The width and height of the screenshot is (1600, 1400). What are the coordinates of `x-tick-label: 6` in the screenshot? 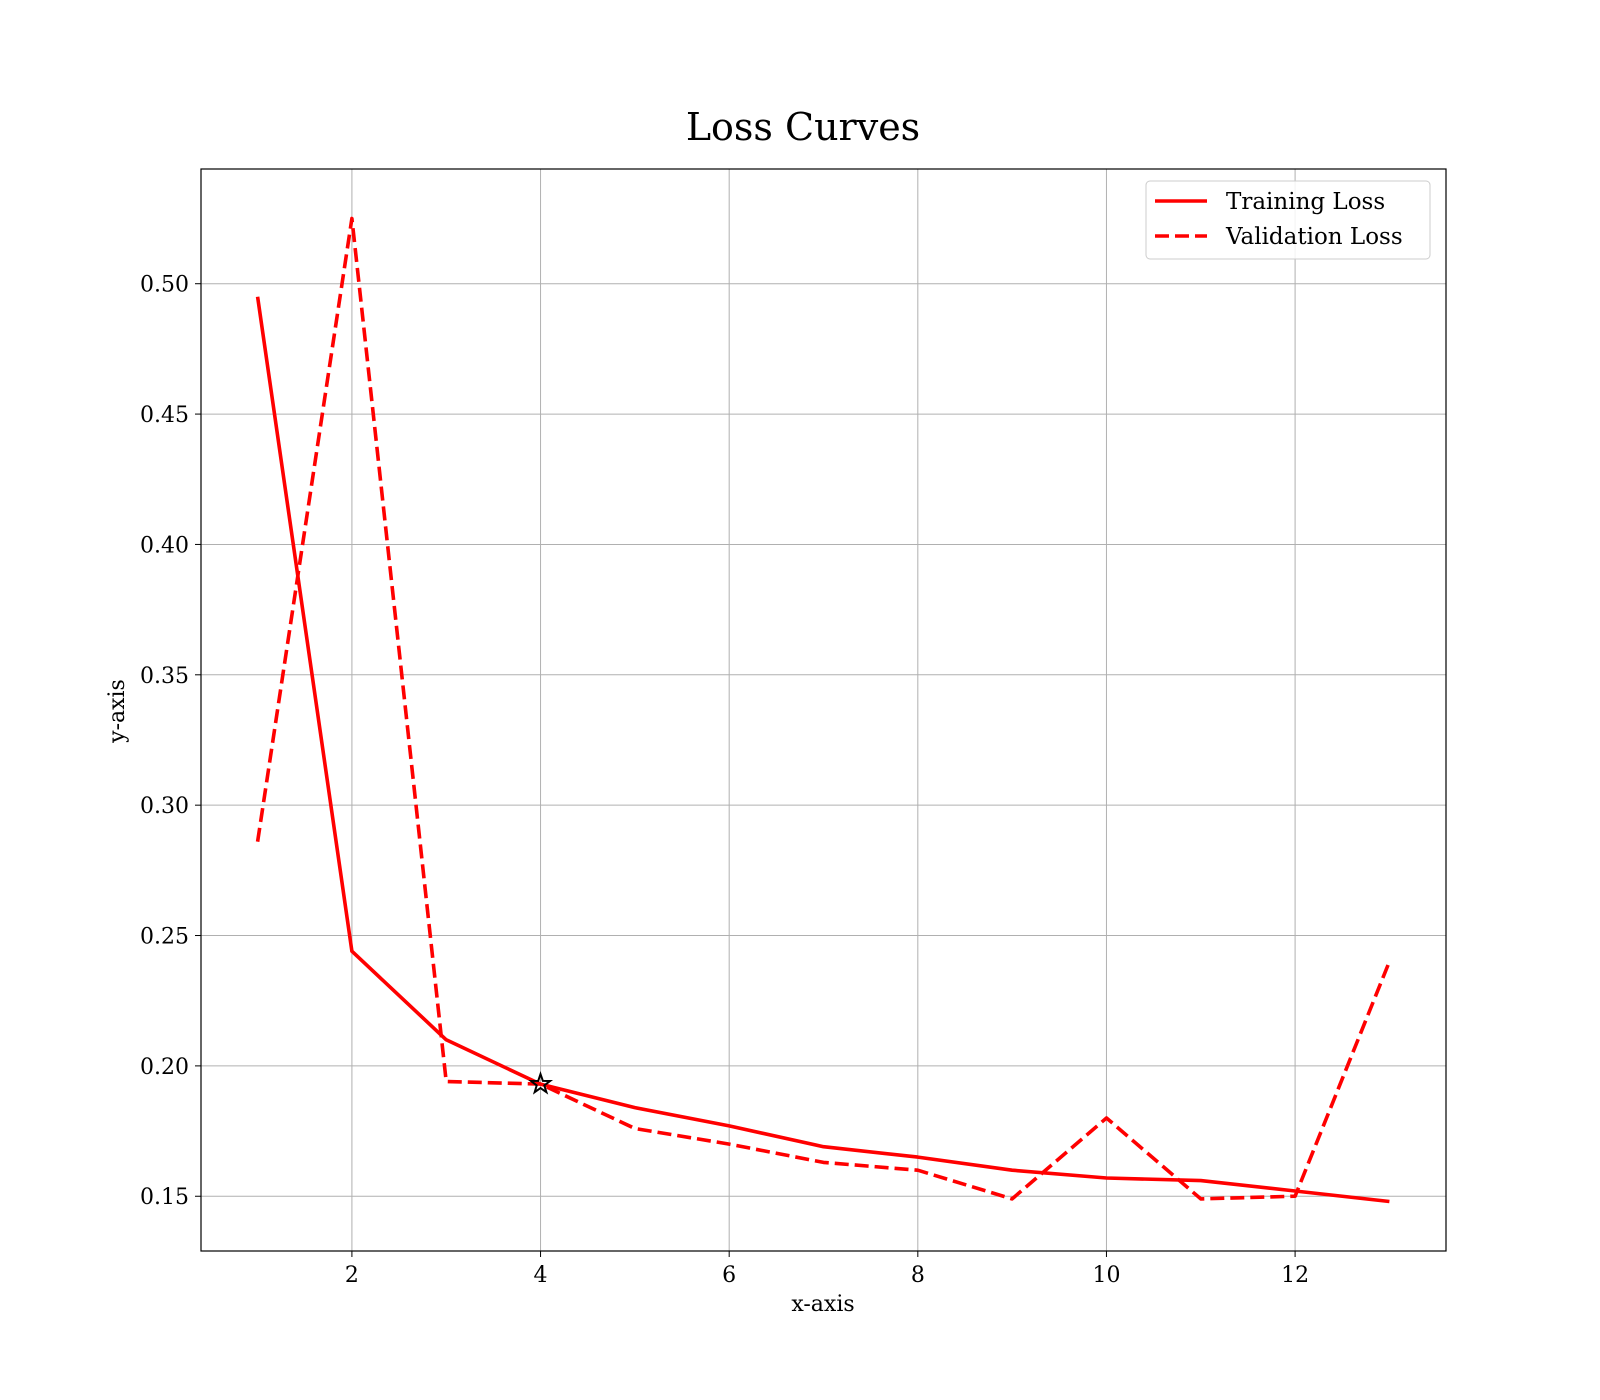 It's located at (729, 1275).